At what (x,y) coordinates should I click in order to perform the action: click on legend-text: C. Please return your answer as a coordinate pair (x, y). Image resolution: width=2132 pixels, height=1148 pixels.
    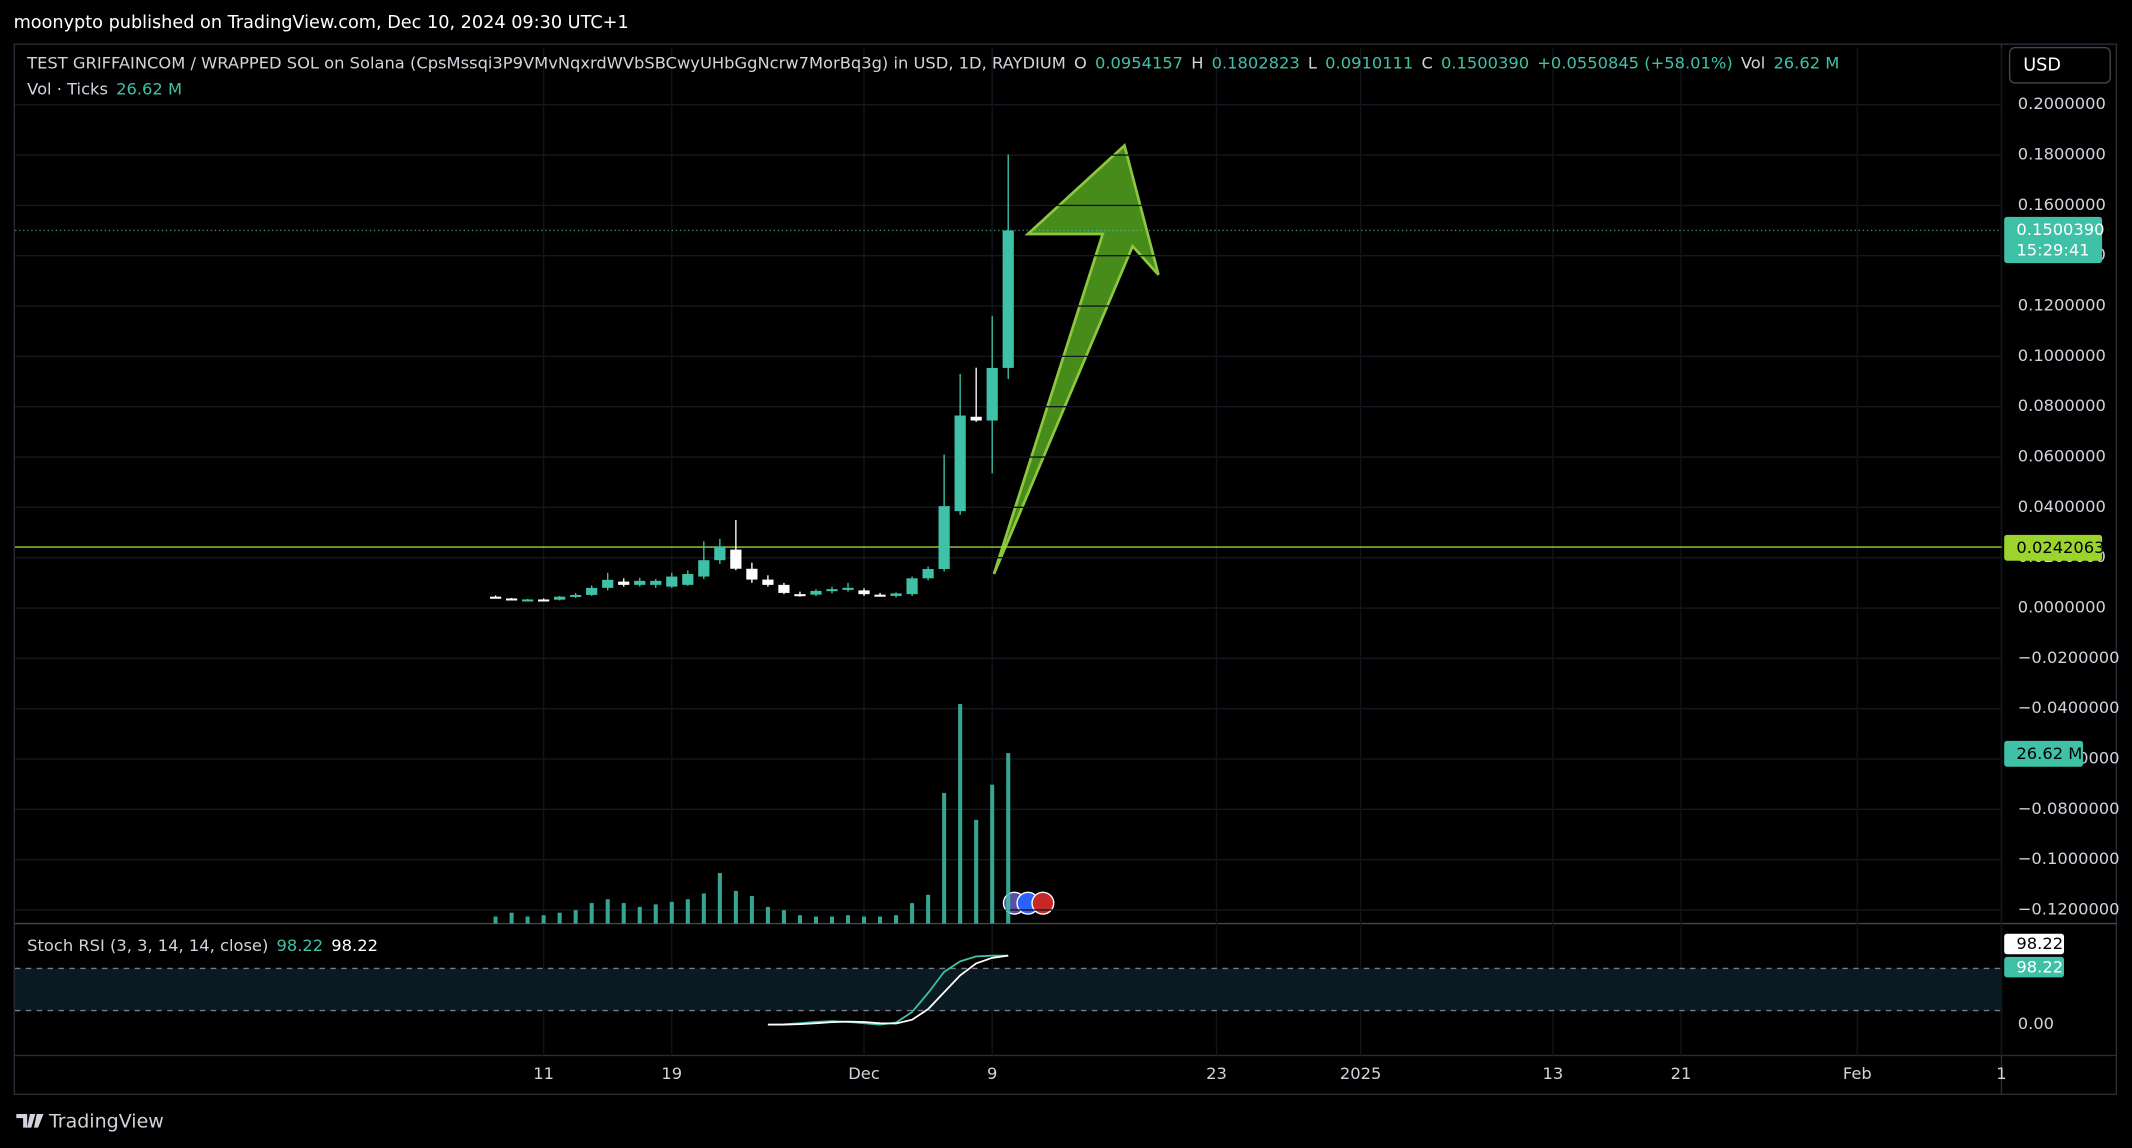
    Looking at the image, I should click on (1426, 62).